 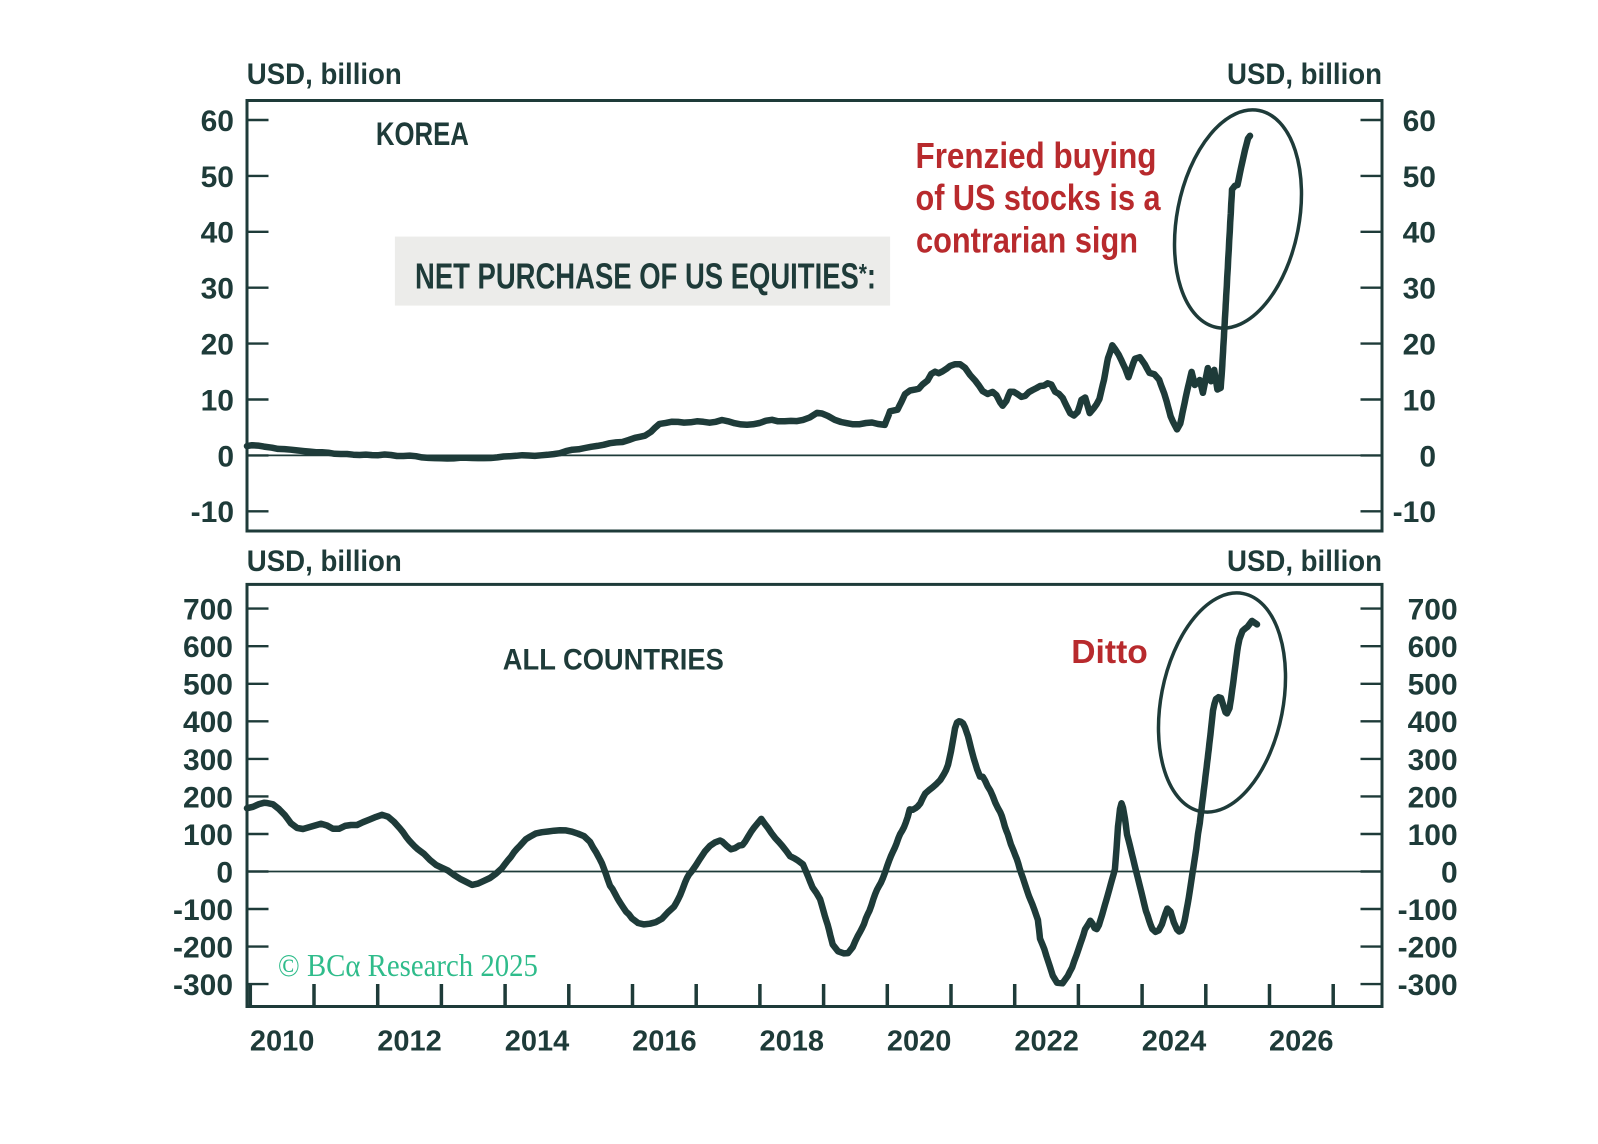 I want to click on svg-text: contrarian sign, so click(x=1027, y=240).